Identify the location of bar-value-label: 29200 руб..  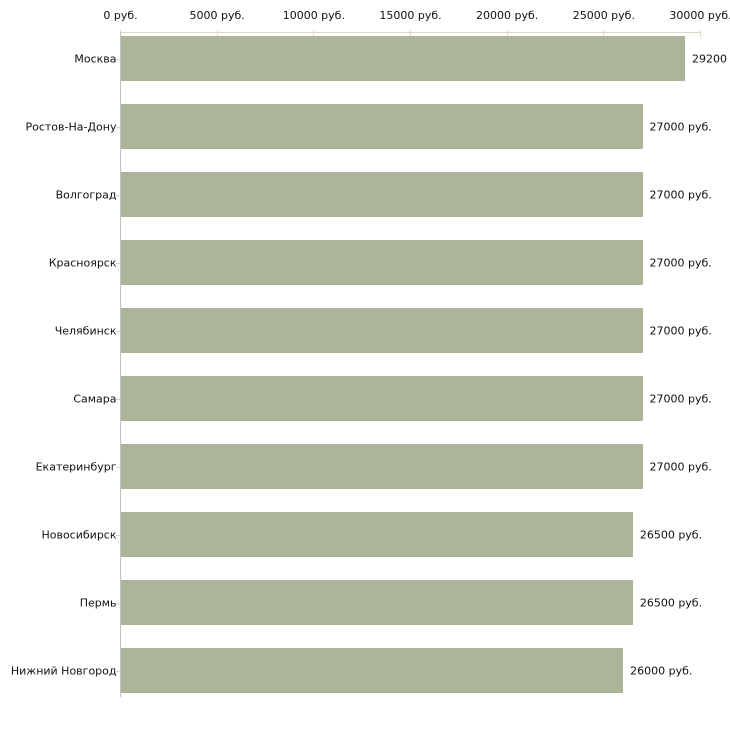
(711, 59).